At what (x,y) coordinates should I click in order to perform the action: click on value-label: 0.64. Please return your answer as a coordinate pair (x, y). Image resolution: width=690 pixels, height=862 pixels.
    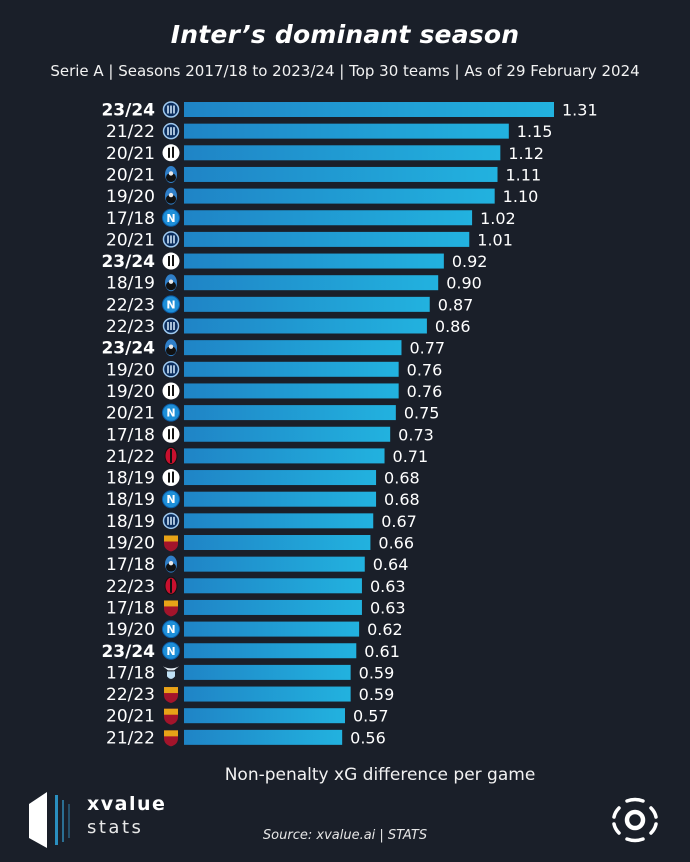
    Looking at the image, I should click on (391, 564).